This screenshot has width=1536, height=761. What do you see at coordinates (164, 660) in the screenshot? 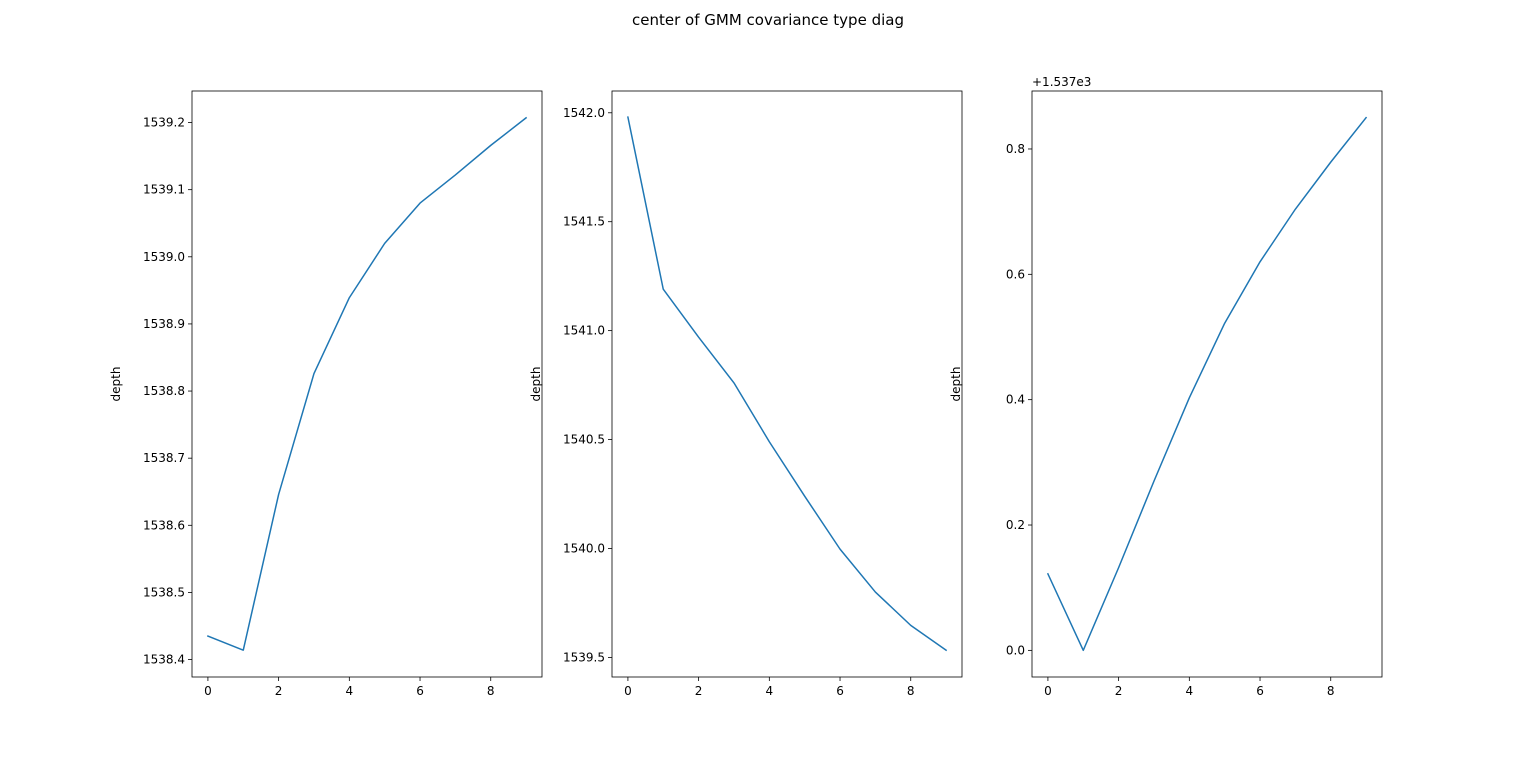
I see `y-tick-label: 1538.4` at bounding box center [164, 660].